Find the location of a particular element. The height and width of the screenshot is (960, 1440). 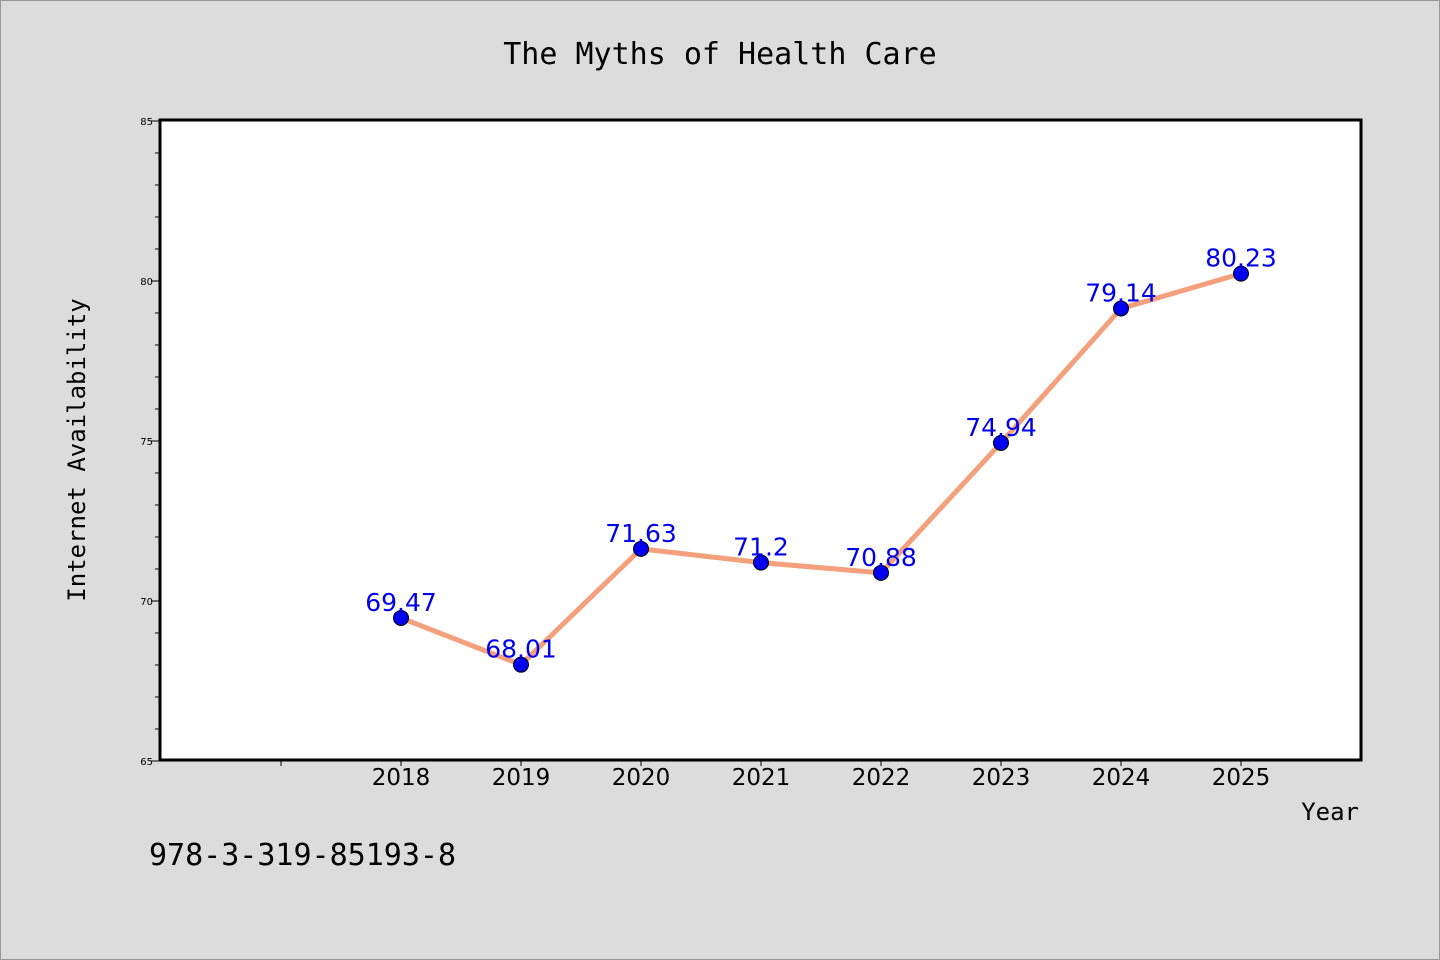

isbn-text: 978-3-319-85193-8 is located at coordinates (302, 855).